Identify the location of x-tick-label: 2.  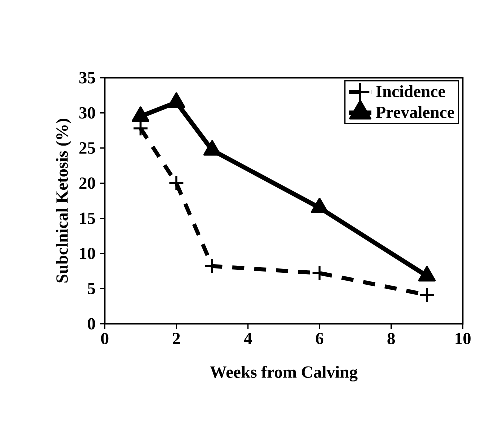
(176, 338).